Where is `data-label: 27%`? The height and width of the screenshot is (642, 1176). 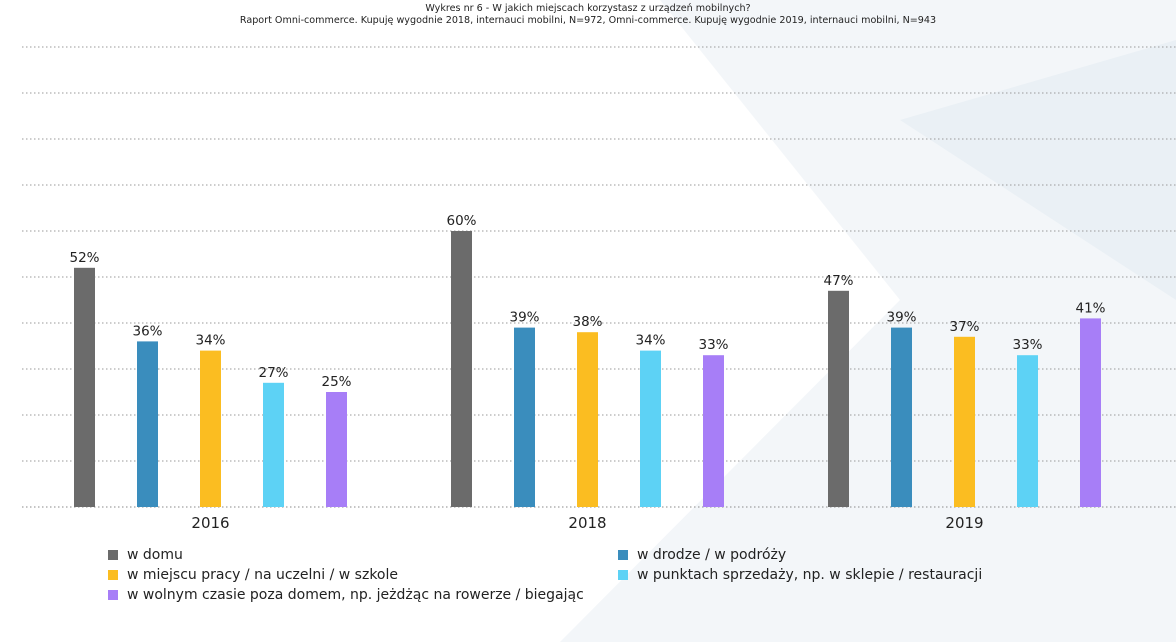
data-label: 27% is located at coordinates (273, 373).